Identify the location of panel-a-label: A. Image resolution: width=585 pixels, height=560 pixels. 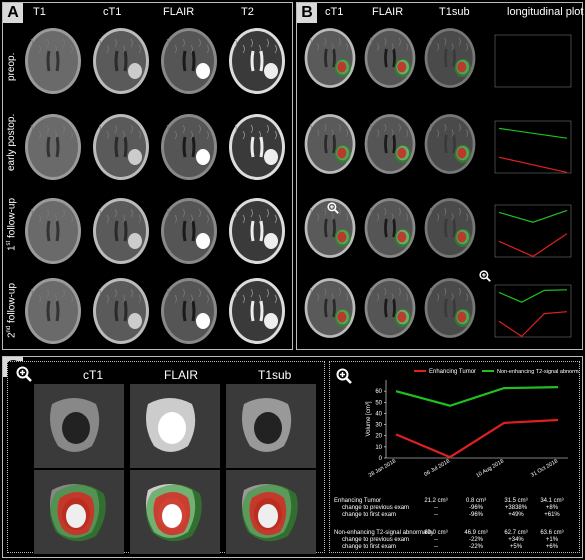
(13, 13).